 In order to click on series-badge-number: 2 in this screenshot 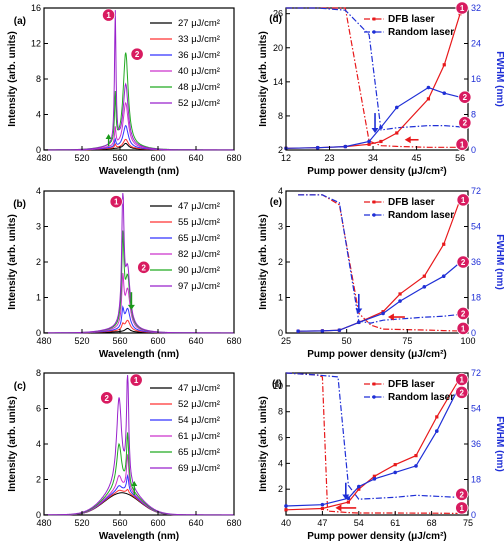, I will do `click(462, 494)`.